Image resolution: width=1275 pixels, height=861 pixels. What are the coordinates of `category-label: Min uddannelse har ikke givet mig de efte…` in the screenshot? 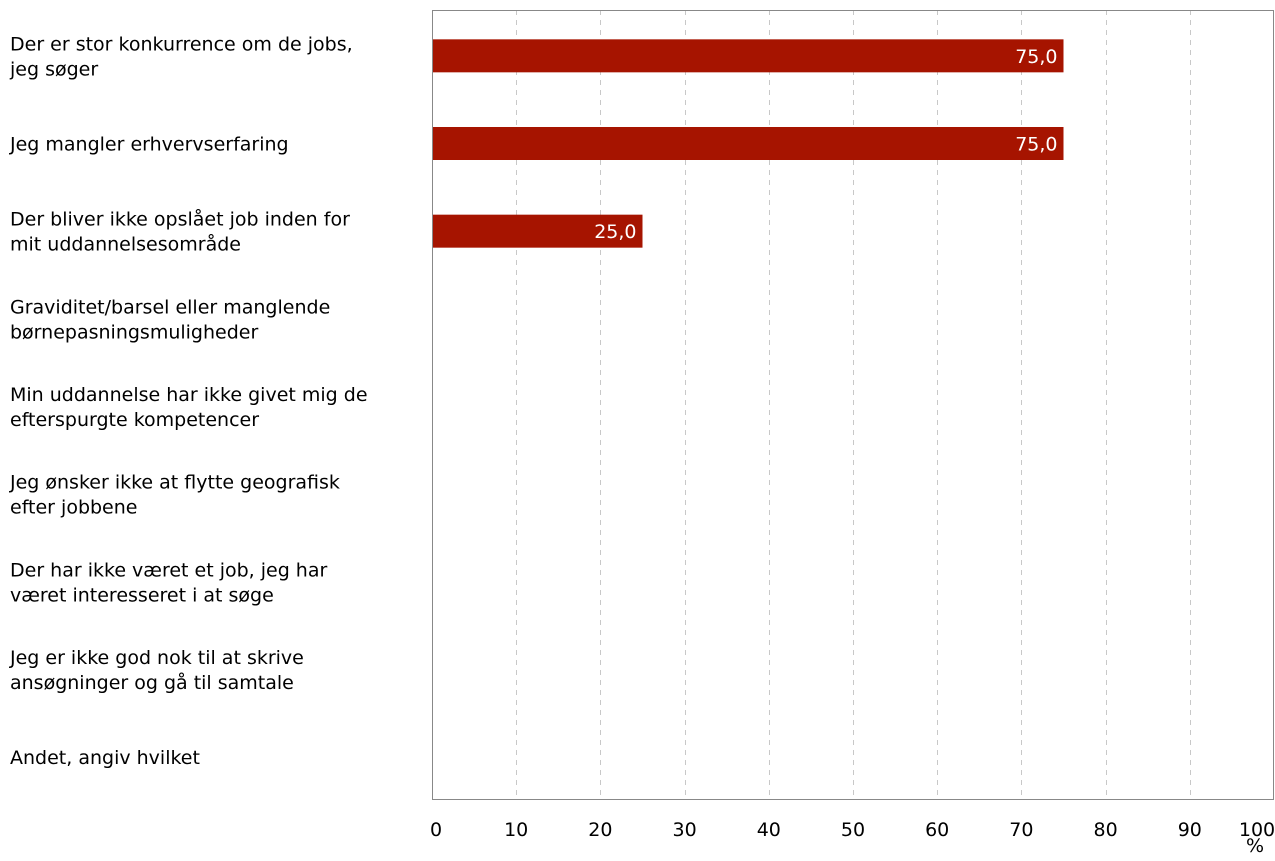 It's located at (189, 407).